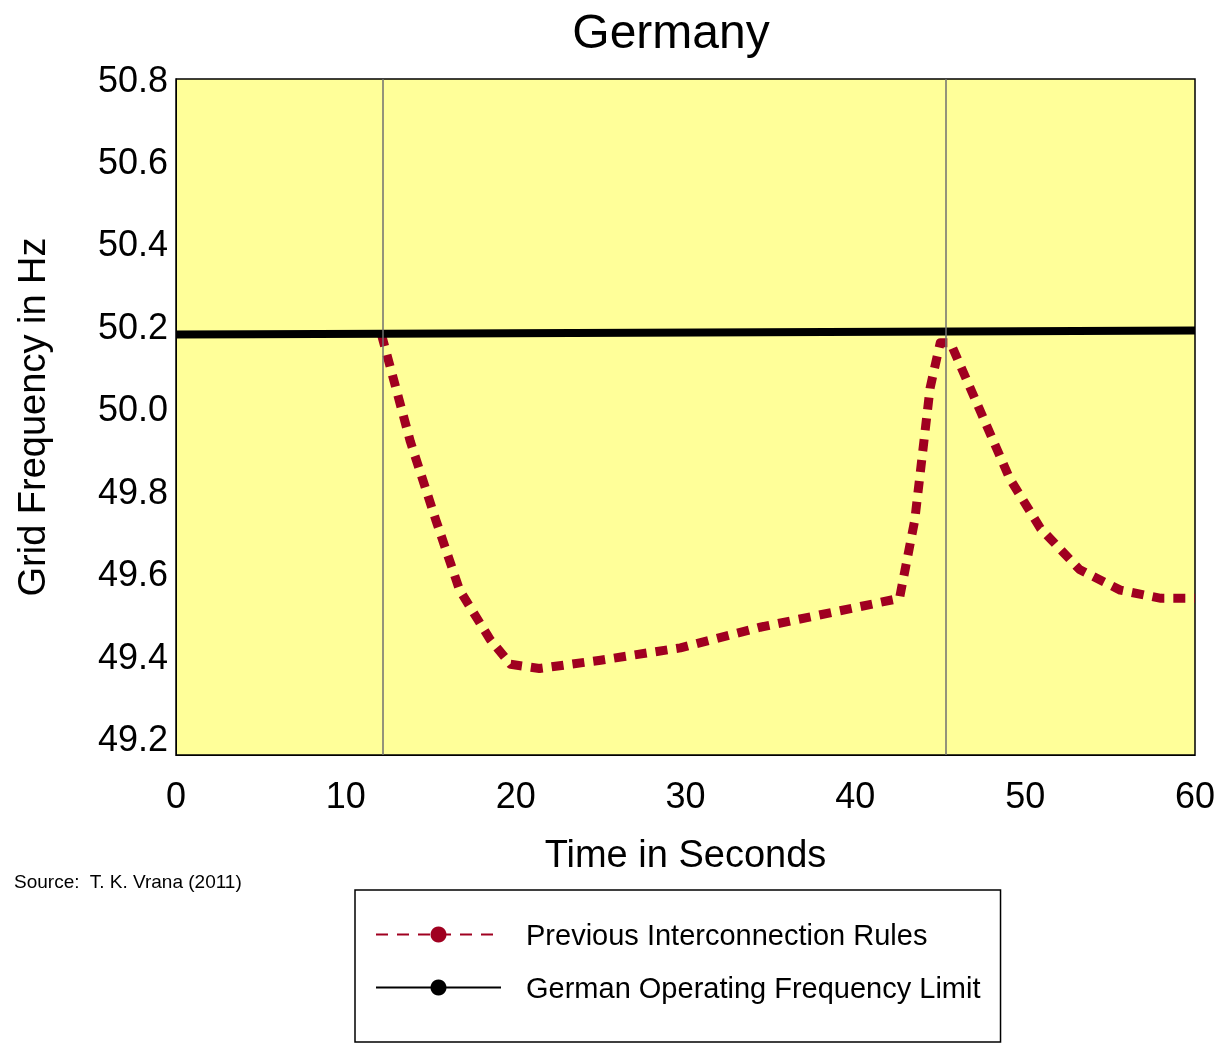  Describe the element at coordinates (132, 79) in the screenshot. I see `y-tick-label: 50.8` at that location.